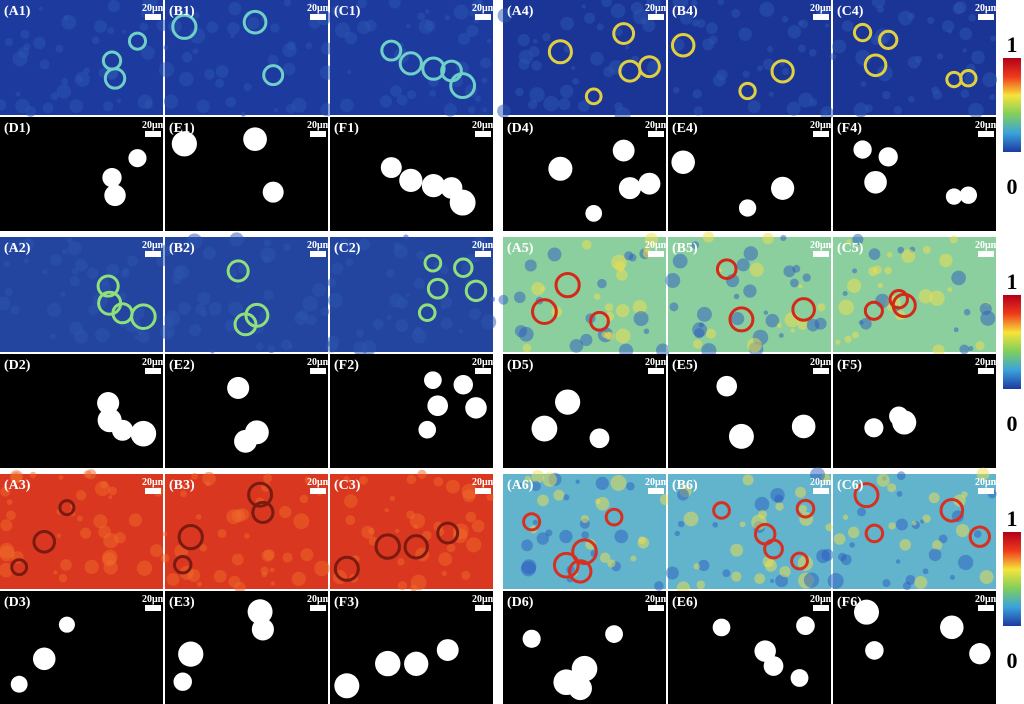 The height and width of the screenshot is (704, 1024). I want to click on panel-label: (B4), so click(685, 11).